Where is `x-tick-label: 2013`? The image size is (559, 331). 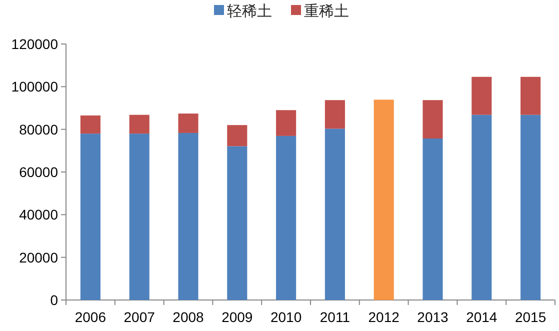 x-tick-label: 2013 is located at coordinates (433, 317).